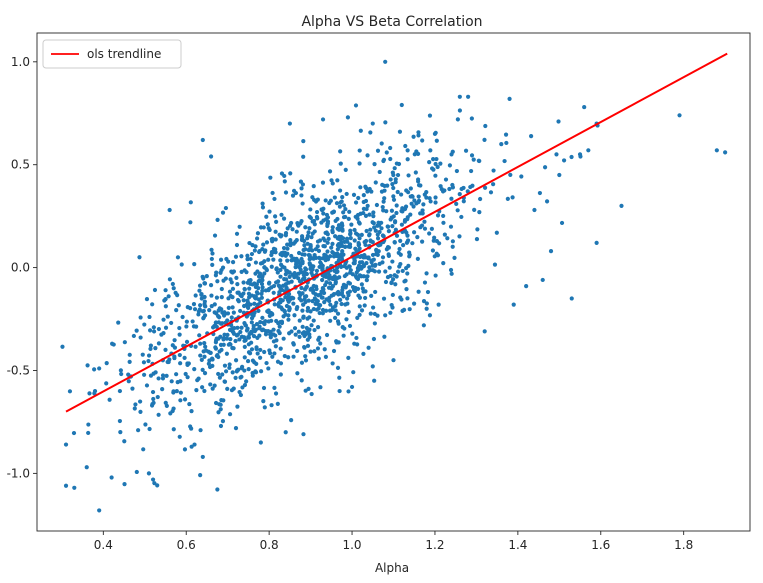  Describe the element at coordinates (269, 545) in the screenshot. I see `x-tick-label: 0.8` at that location.